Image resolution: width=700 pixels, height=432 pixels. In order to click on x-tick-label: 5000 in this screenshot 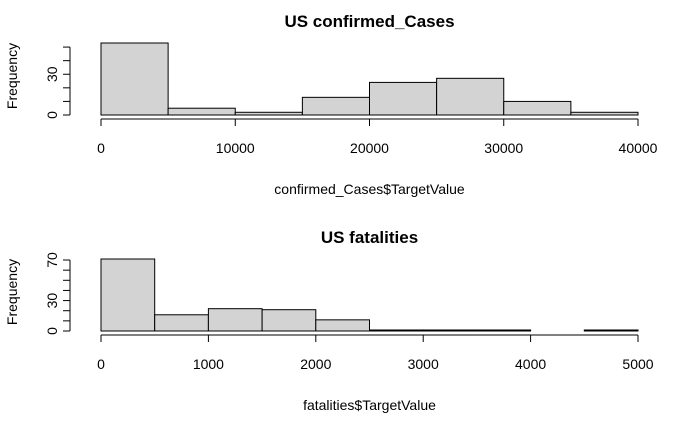, I will do `click(637, 364)`.